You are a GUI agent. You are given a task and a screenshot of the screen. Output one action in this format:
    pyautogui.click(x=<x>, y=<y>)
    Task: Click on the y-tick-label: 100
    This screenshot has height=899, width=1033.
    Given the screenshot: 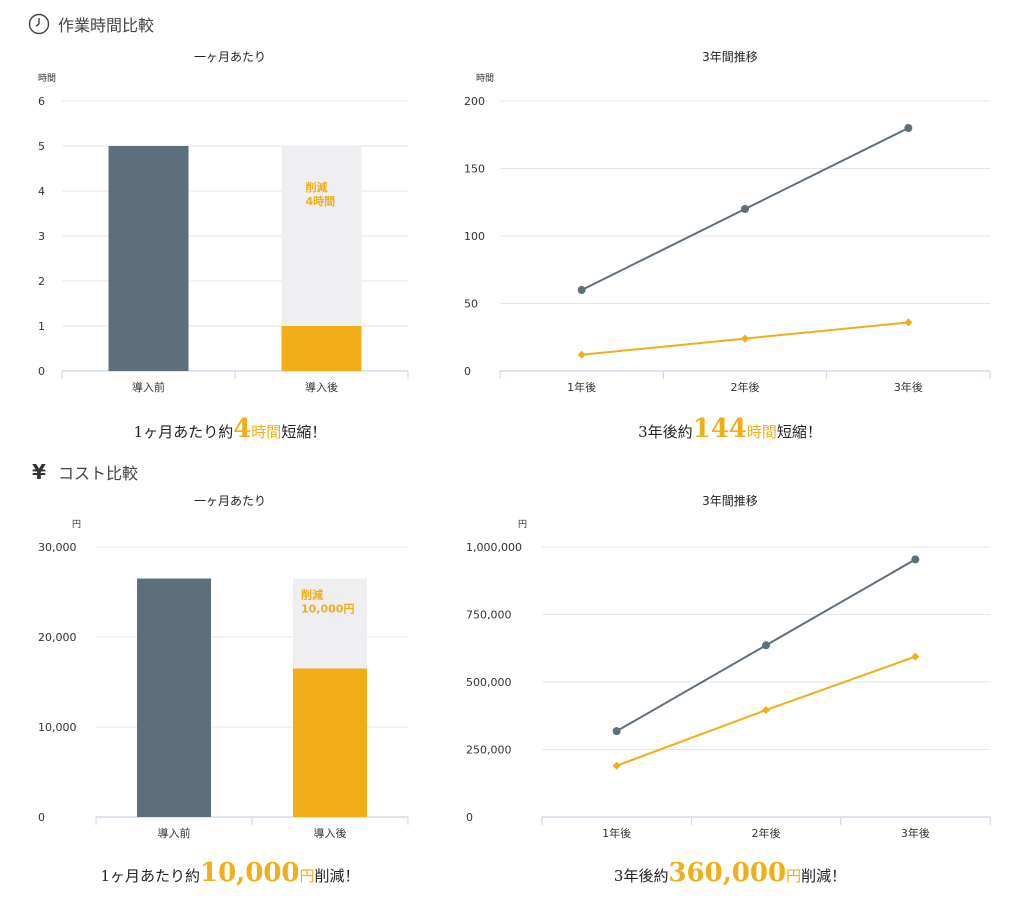 What is the action you would take?
    pyautogui.click(x=474, y=236)
    